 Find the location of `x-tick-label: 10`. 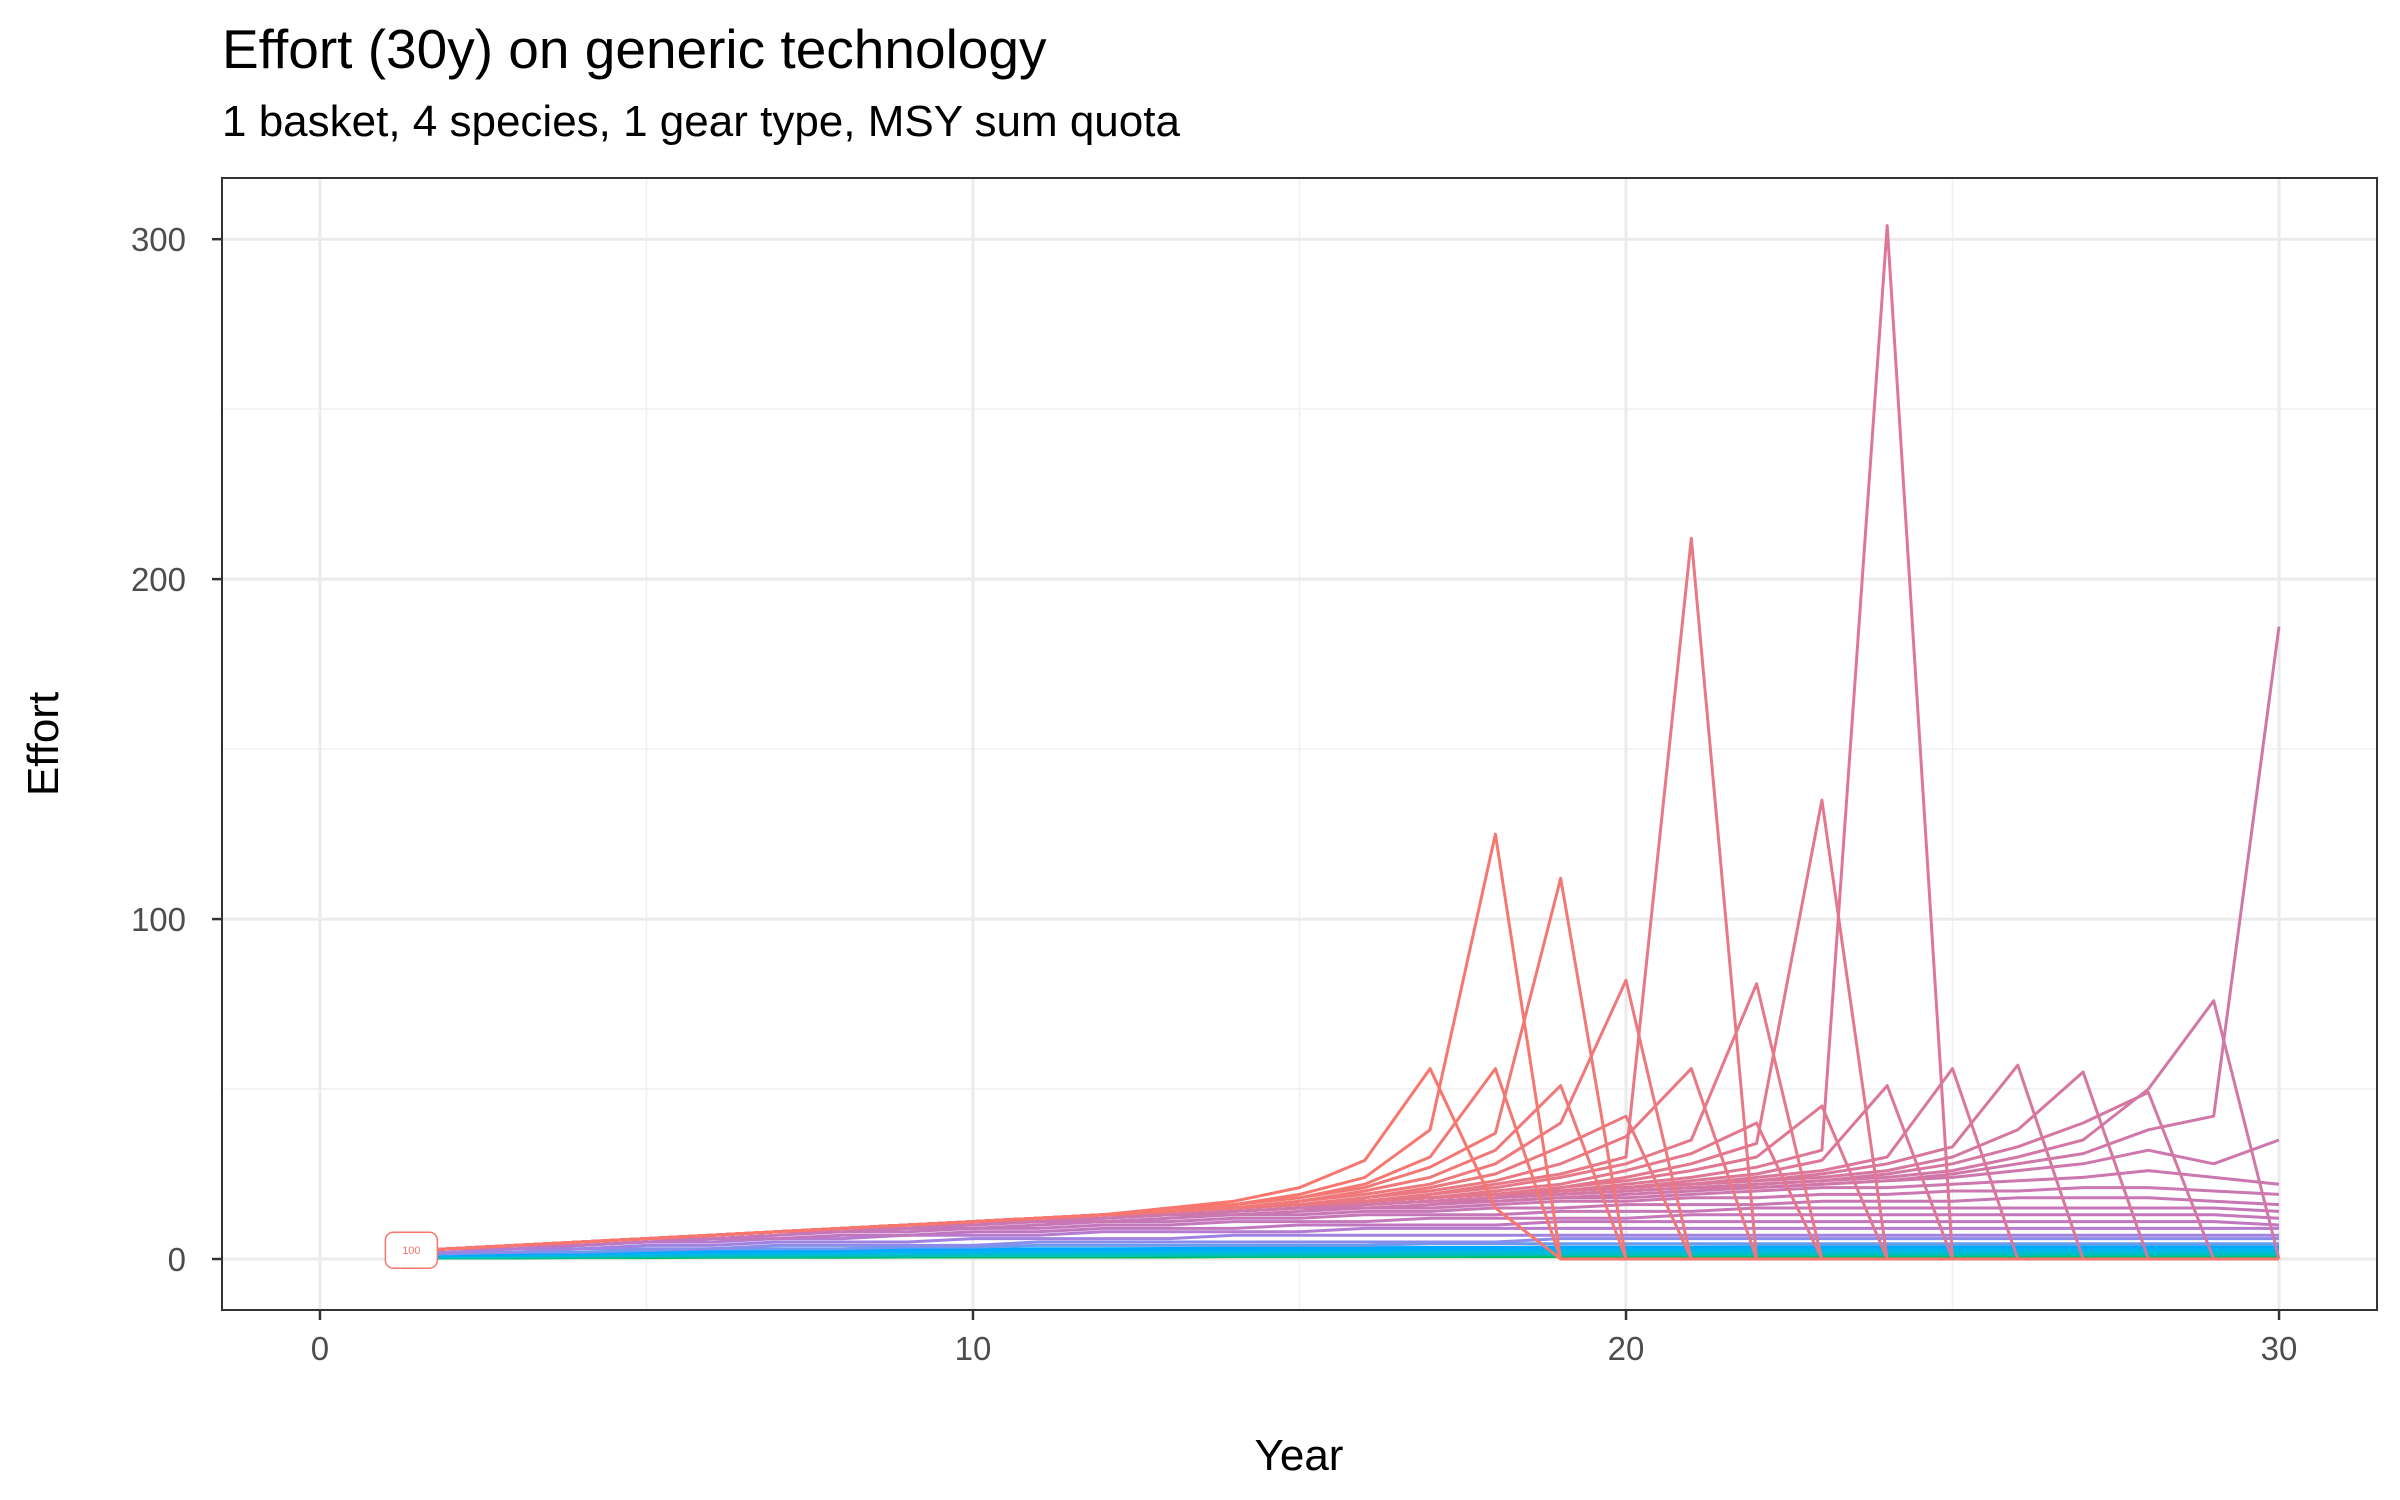

x-tick-label: 10 is located at coordinates (973, 1348).